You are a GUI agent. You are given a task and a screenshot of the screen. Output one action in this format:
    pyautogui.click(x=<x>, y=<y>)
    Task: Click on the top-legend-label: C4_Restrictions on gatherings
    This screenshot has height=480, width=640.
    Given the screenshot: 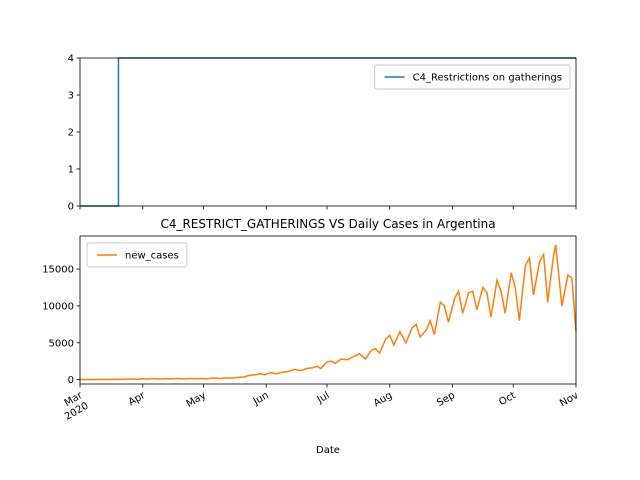 What is the action you would take?
    pyautogui.click(x=487, y=78)
    